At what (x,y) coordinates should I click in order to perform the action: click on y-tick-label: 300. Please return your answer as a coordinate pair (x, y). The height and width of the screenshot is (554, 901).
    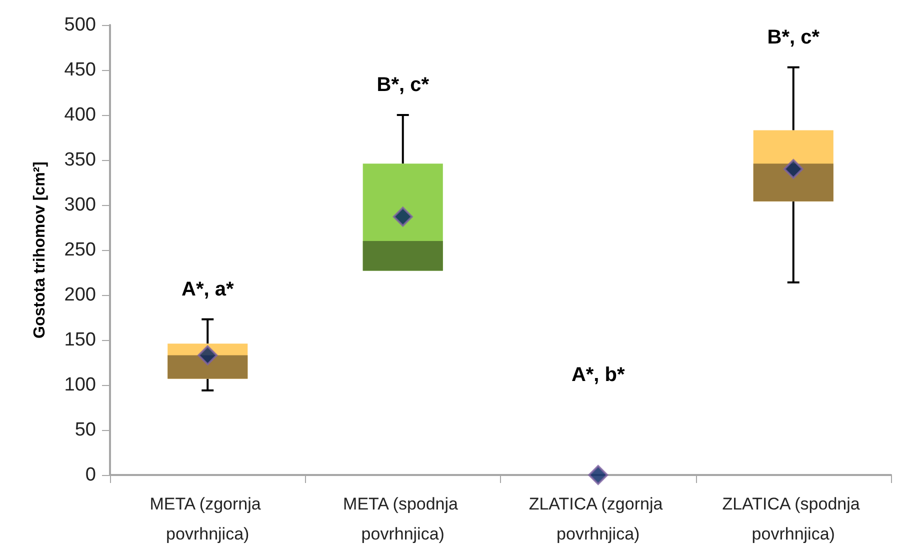
    Looking at the image, I should click on (80, 205).